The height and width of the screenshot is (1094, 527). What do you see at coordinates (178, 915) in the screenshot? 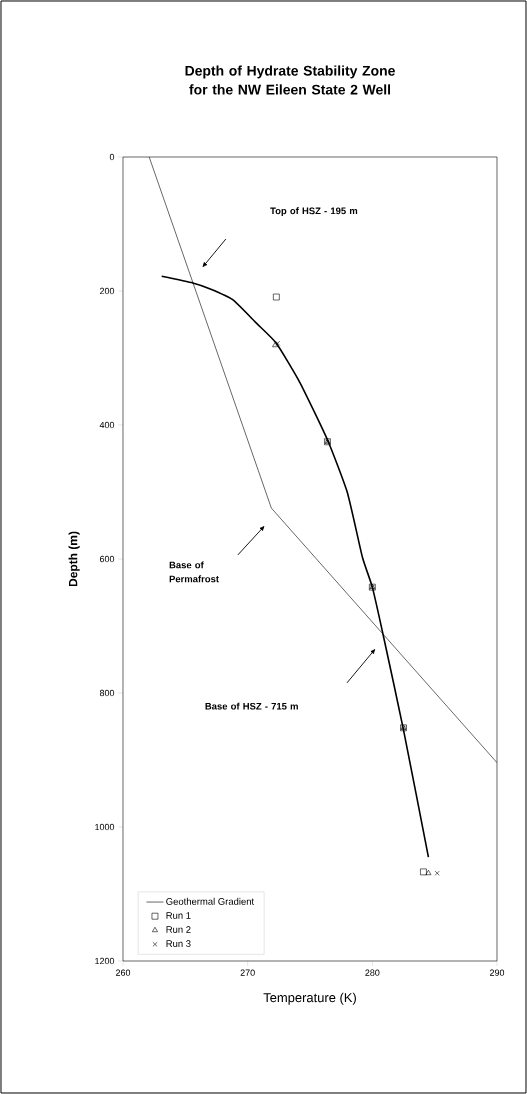
I see `legend-label: Run 1` at bounding box center [178, 915].